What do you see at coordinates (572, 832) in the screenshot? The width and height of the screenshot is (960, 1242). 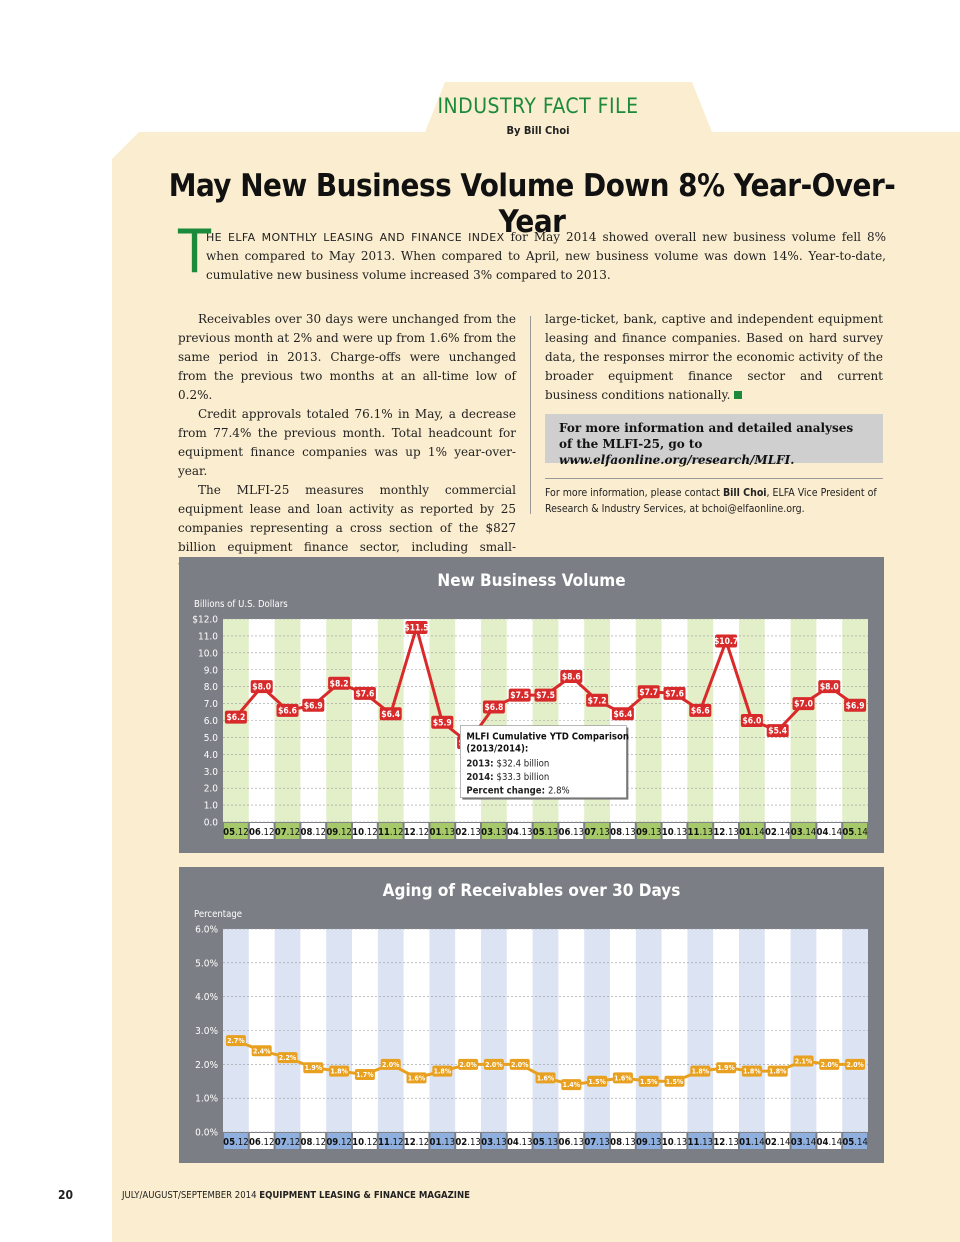 I see `x-tick-label: 06.13` at bounding box center [572, 832].